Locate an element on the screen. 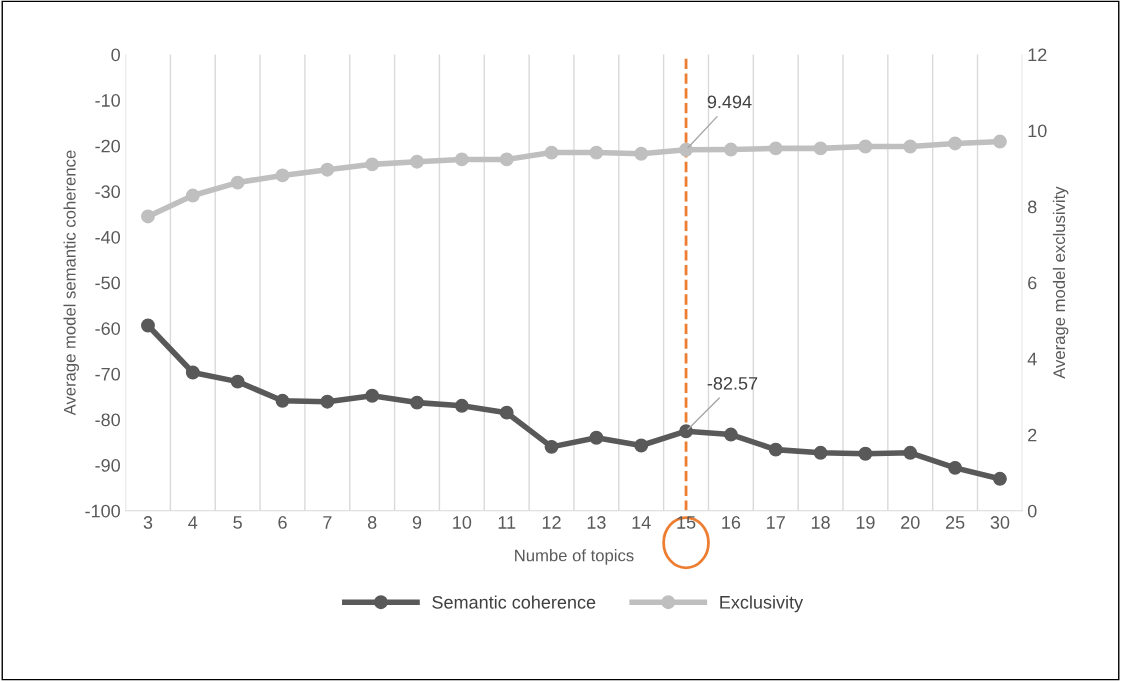  data-label: -82.57 is located at coordinates (732, 383).